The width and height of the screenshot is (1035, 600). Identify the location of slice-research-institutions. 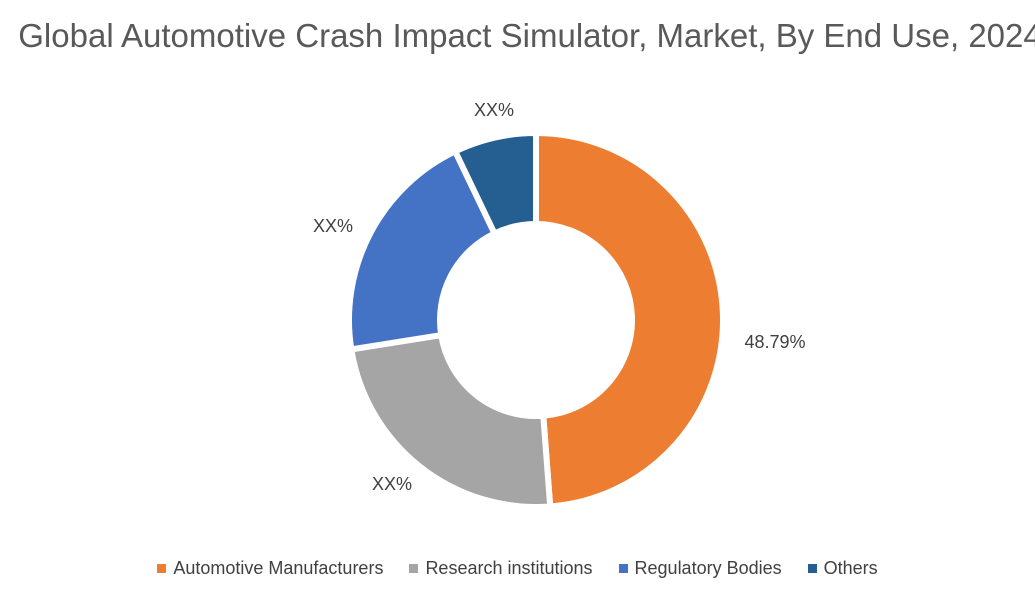
(450, 420).